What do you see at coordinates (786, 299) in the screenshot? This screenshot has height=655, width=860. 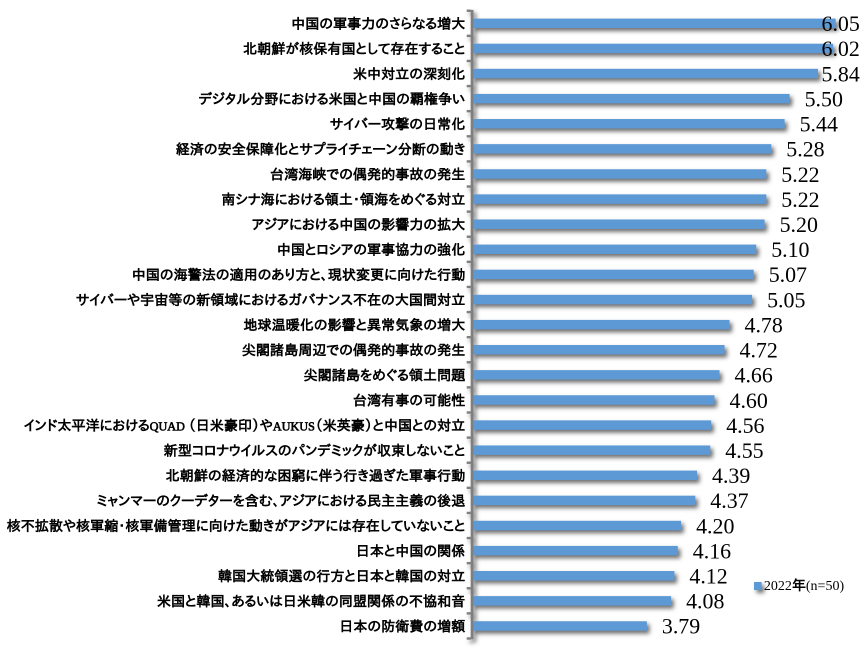 I see `svg-text: 5.05` at bounding box center [786, 299].